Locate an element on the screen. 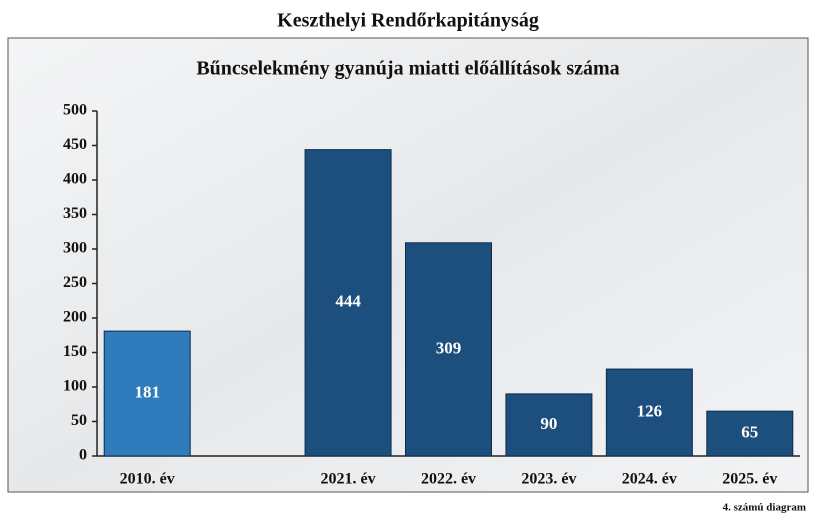 This screenshot has width=816, height=520. value-label: 181 is located at coordinates (147, 391).